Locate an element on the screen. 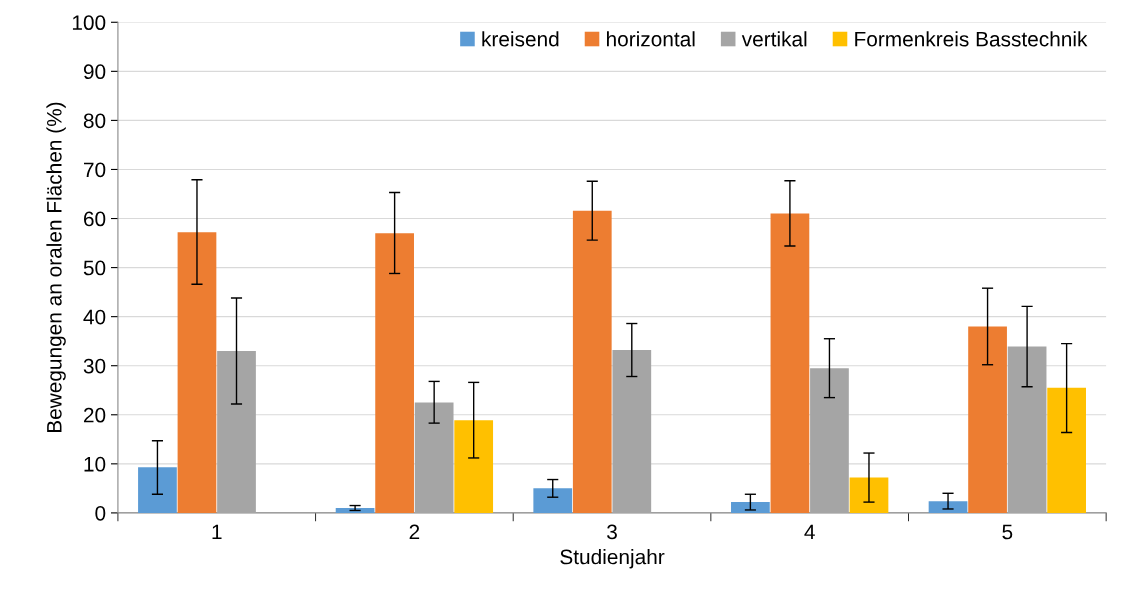 This screenshot has width=1123, height=602. x-tick-label: 1 is located at coordinates (217, 532).